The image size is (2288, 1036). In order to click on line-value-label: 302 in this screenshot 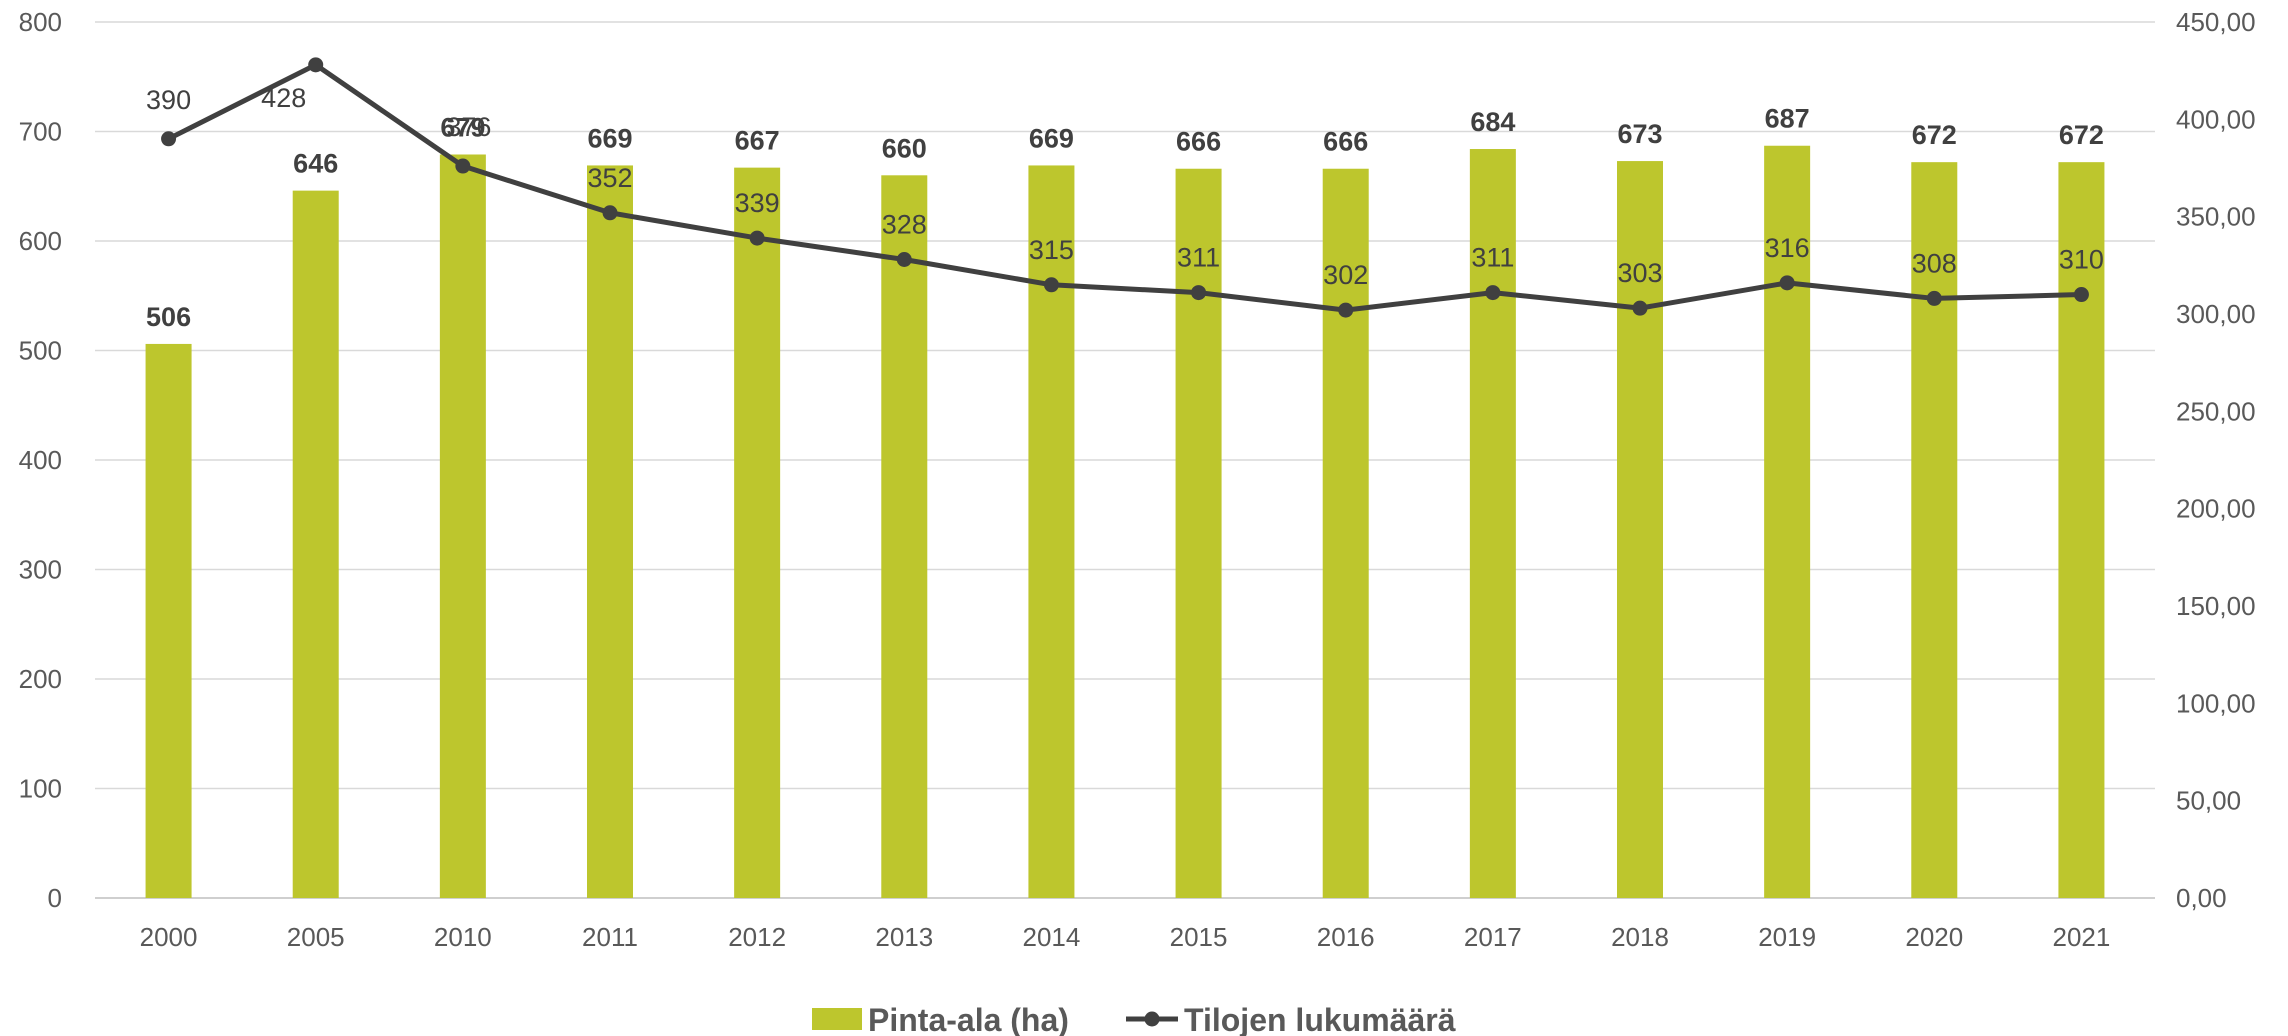, I will do `click(1345, 275)`.